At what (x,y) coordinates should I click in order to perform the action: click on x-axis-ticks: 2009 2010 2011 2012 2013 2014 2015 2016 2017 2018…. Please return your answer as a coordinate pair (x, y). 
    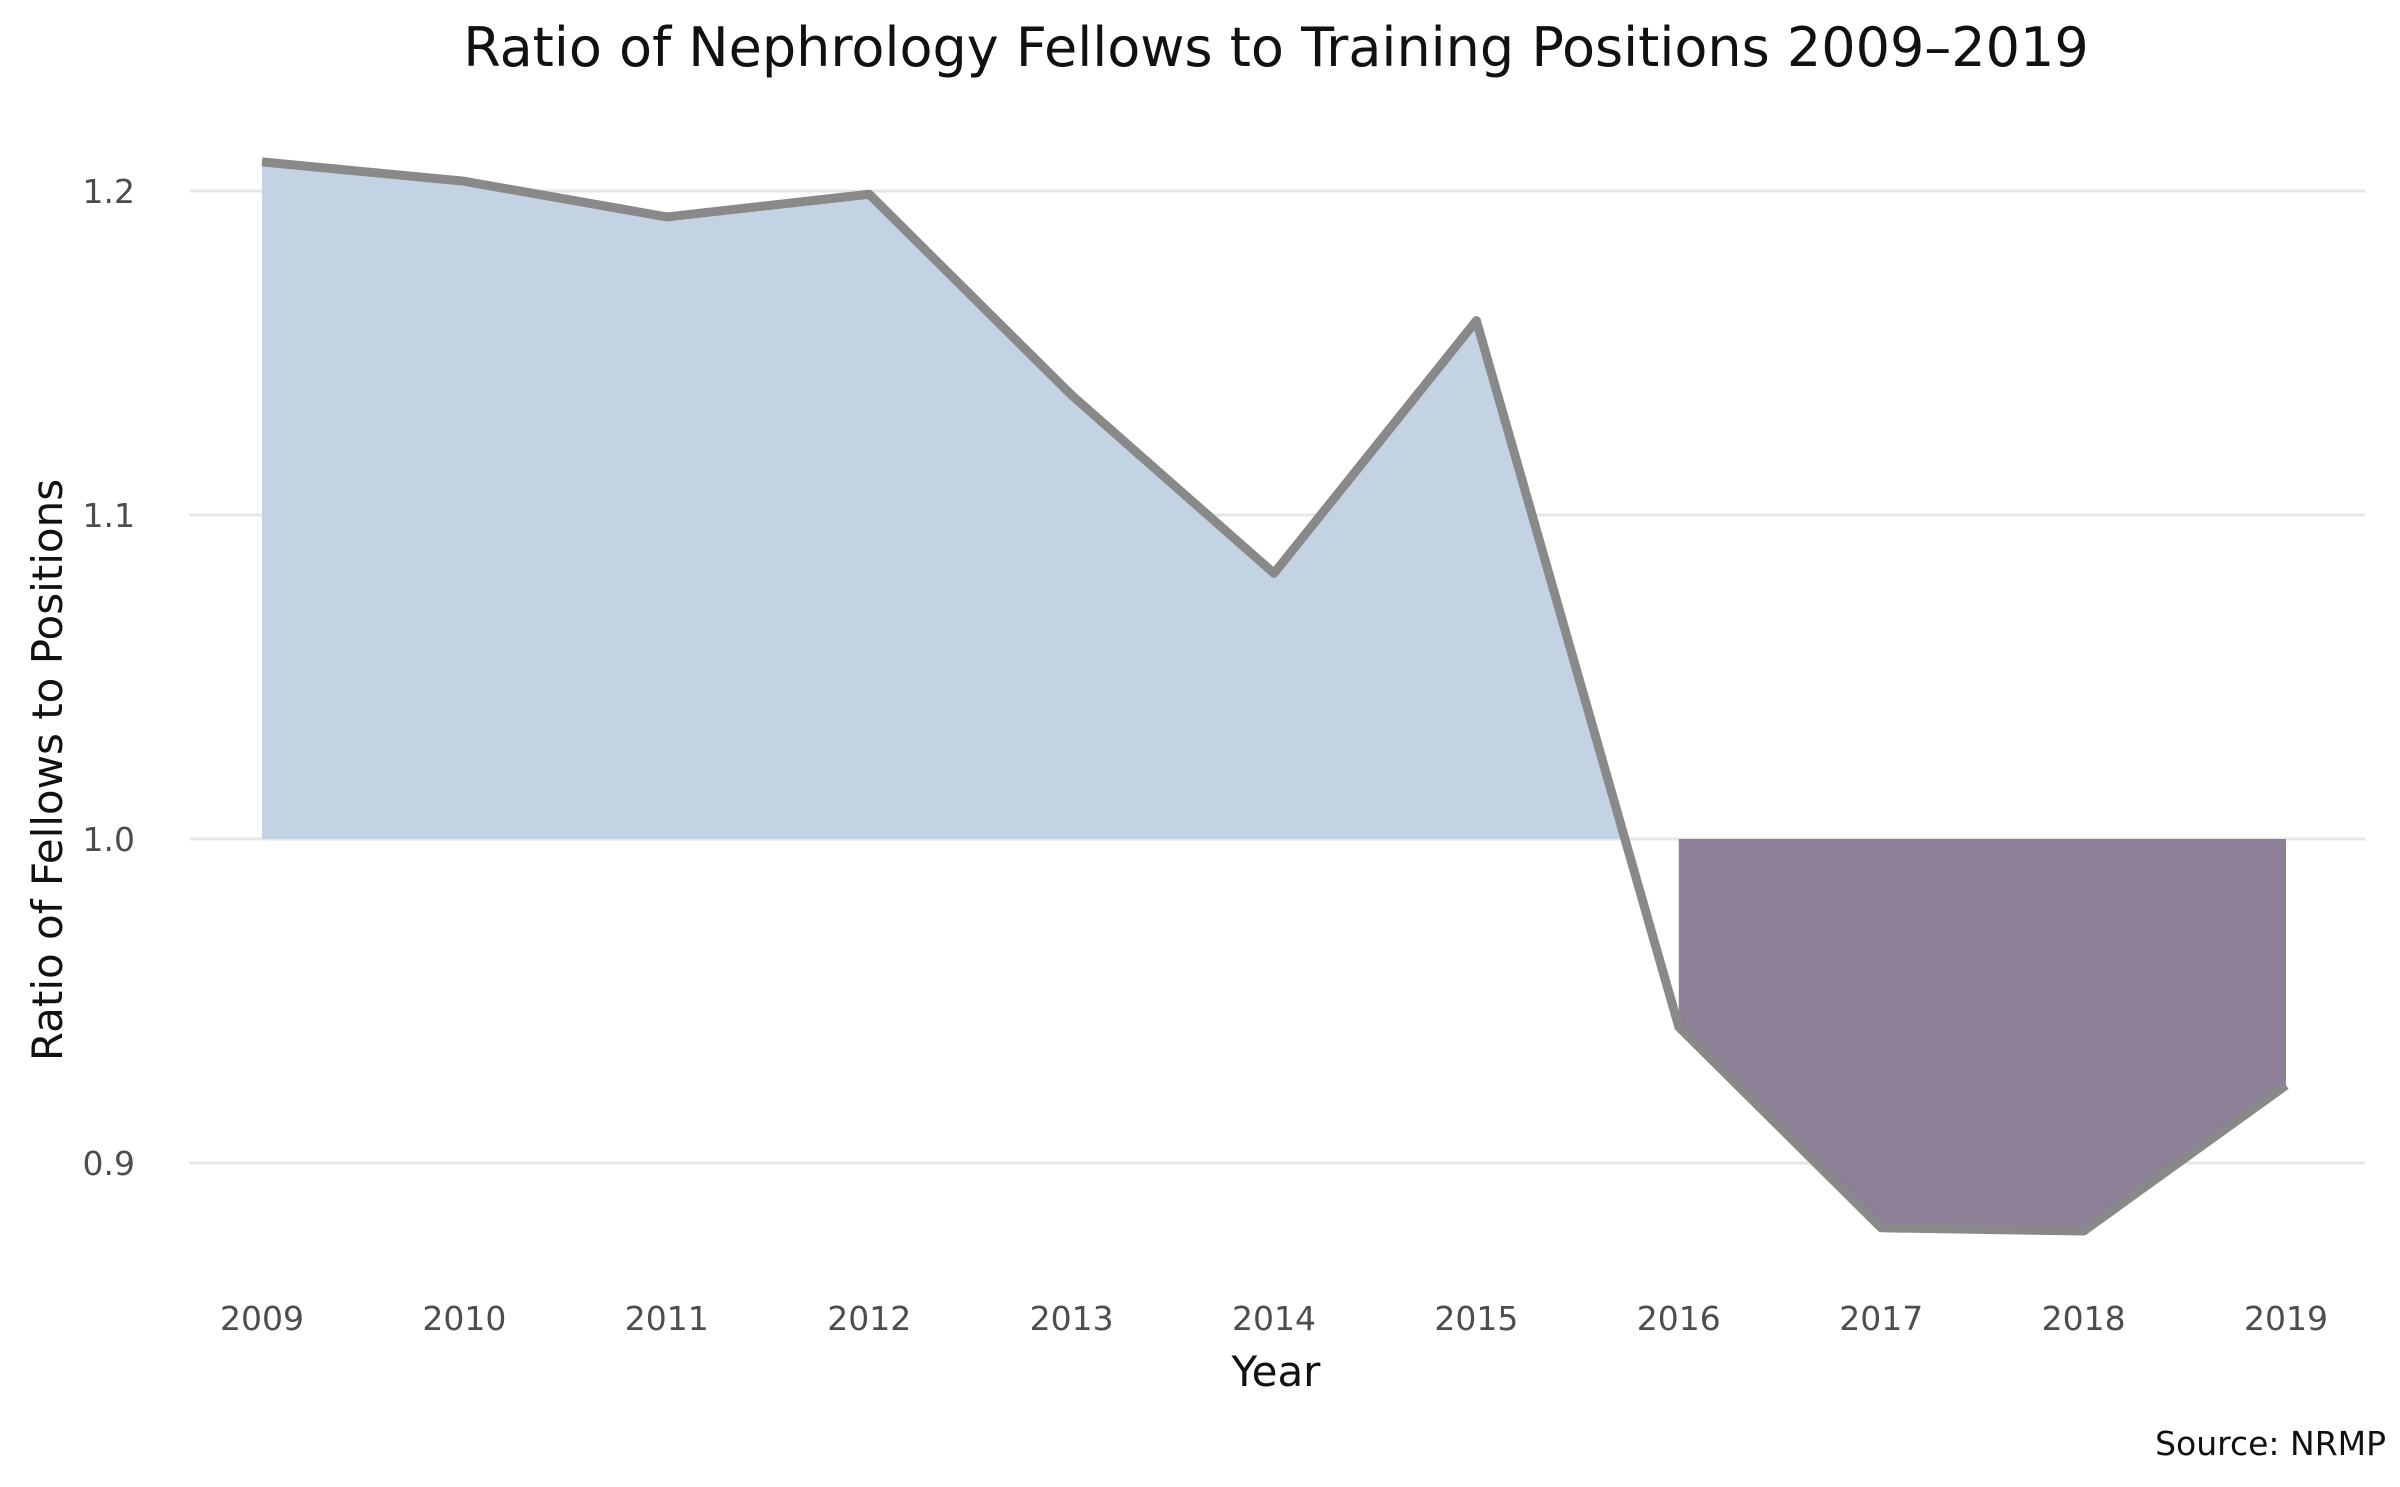
    Looking at the image, I should click on (1274, 1318).